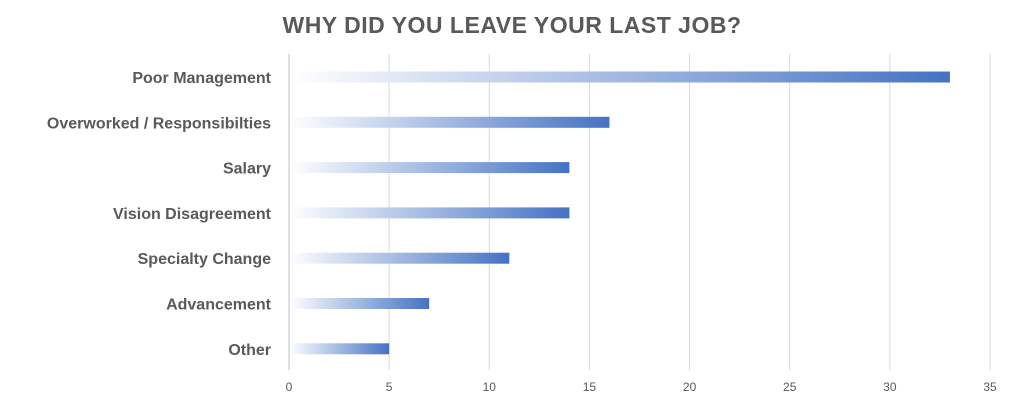 This screenshot has width=1024, height=418. I want to click on category-label-0: Poor Management, so click(201, 78).